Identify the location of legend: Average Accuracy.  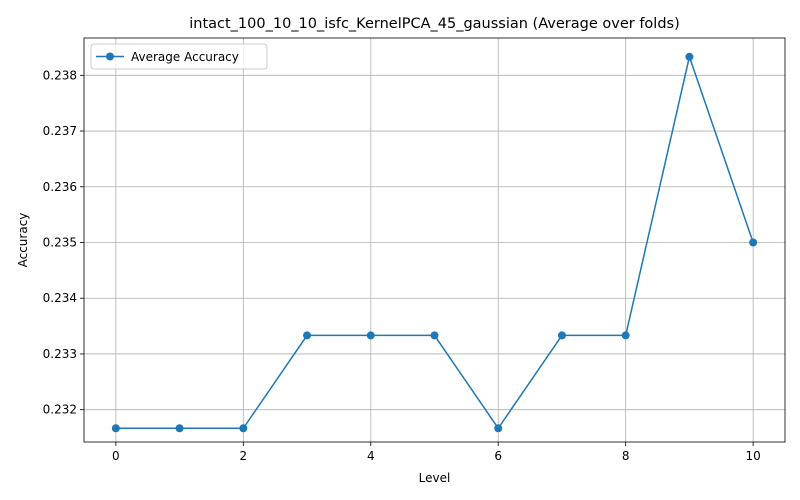
(179, 56).